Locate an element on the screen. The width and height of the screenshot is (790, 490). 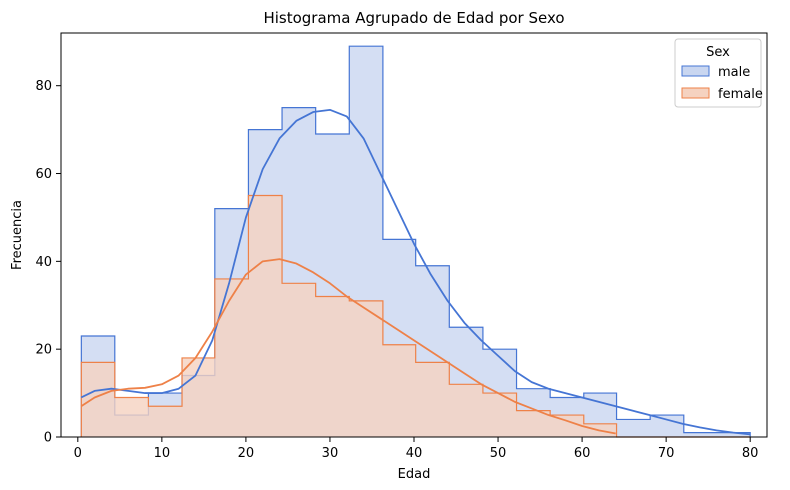
x-axis: 0 10 20 30 40 50 60 70 80 is located at coordinates (416, 449).